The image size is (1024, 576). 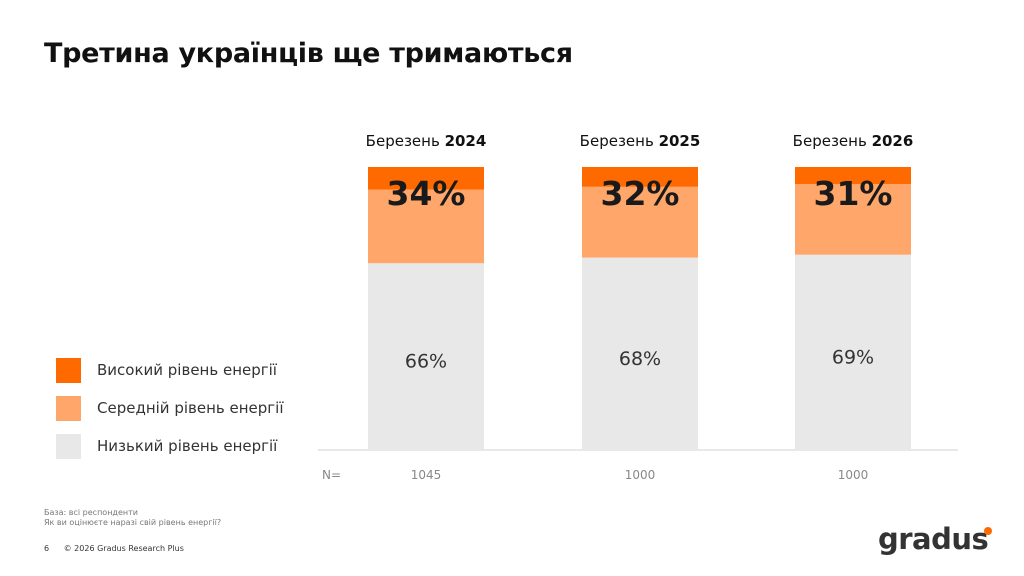 I want to click on page-title: Третина українців ще тримаються, so click(x=308, y=53).